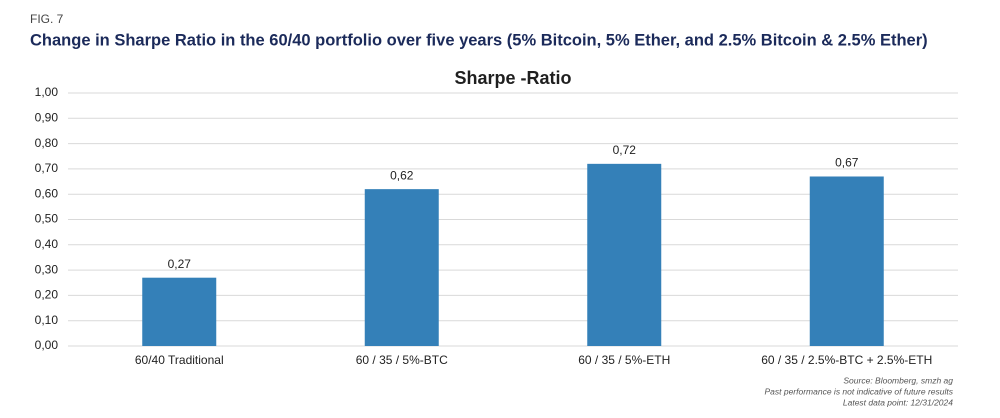 The height and width of the screenshot is (418, 1000). What do you see at coordinates (47, 193) in the screenshot?
I see `y-tick-label: 0,60` at bounding box center [47, 193].